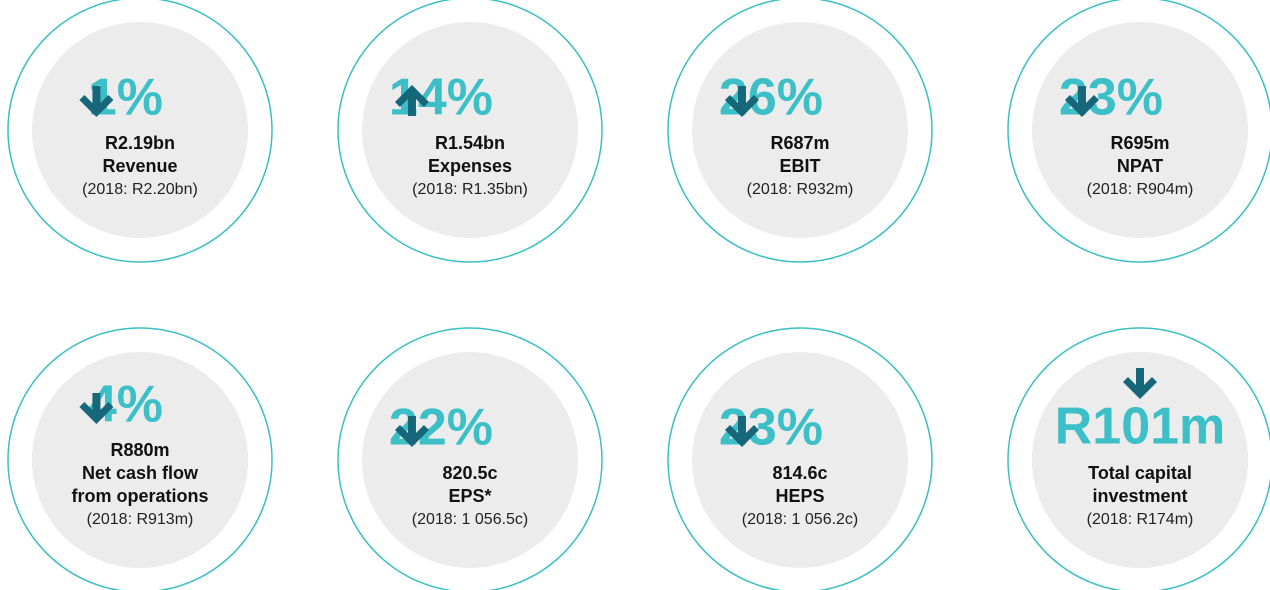 This screenshot has width=1270, height=590. What do you see at coordinates (470, 143) in the screenshot?
I see `metric-value: R1.54bn` at bounding box center [470, 143].